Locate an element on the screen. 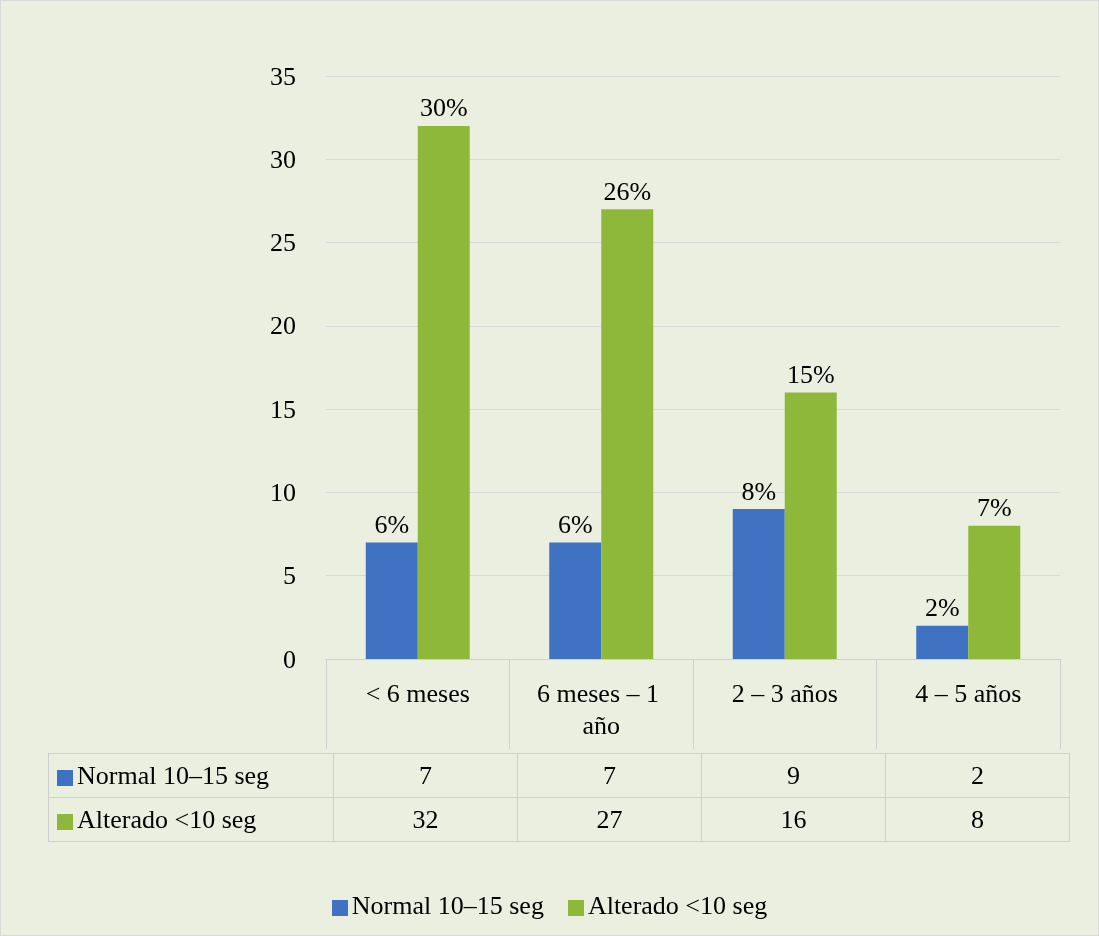  annotation: 8% is located at coordinates (759, 491).